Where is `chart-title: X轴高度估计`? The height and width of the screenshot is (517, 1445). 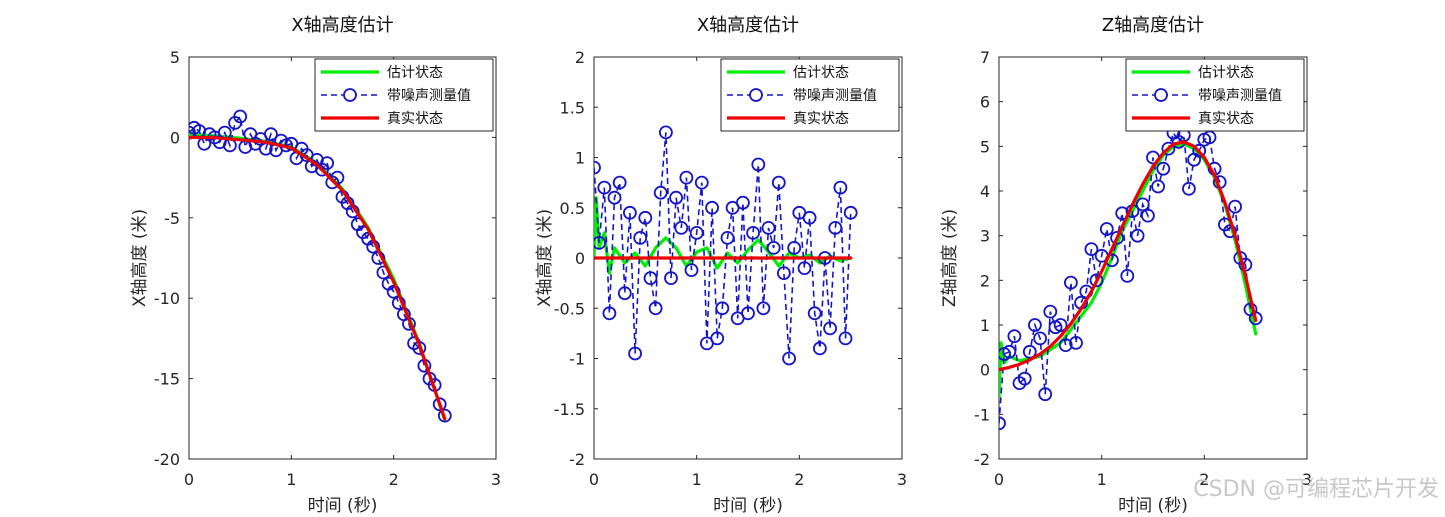 chart-title: X轴高度估计 is located at coordinates (748, 25).